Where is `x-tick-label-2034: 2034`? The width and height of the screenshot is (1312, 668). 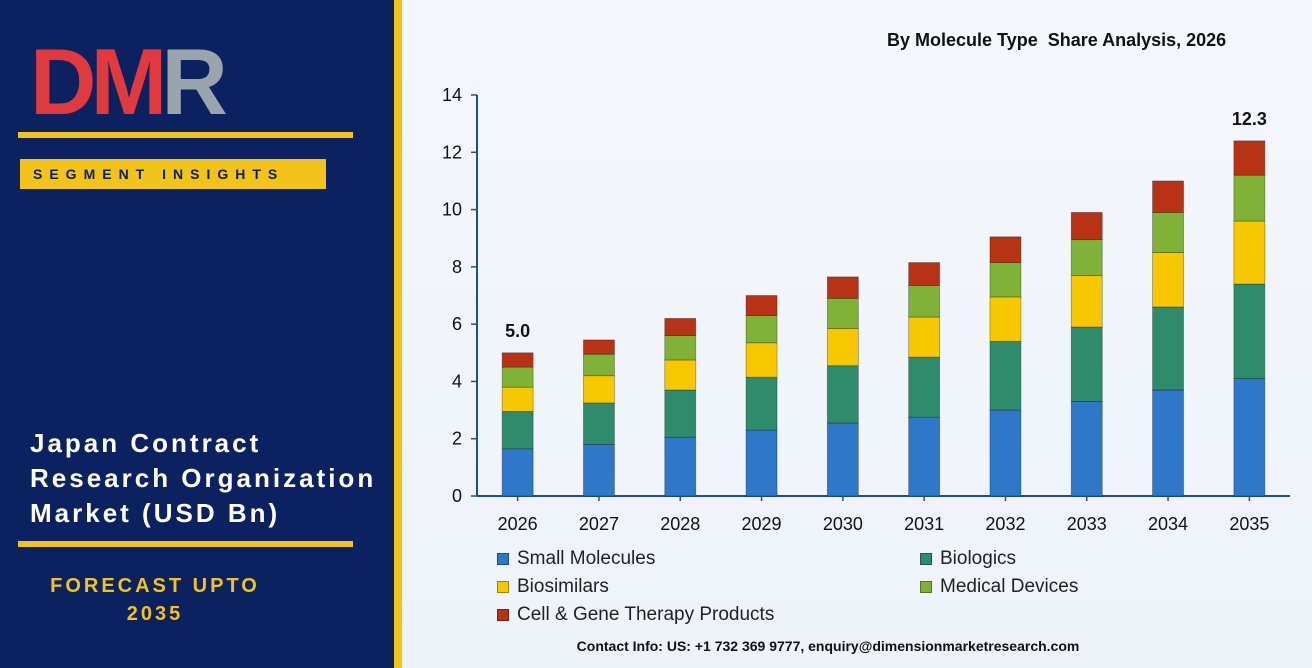
x-tick-label-2034: 2034 is located at coordinates (1168, 524).